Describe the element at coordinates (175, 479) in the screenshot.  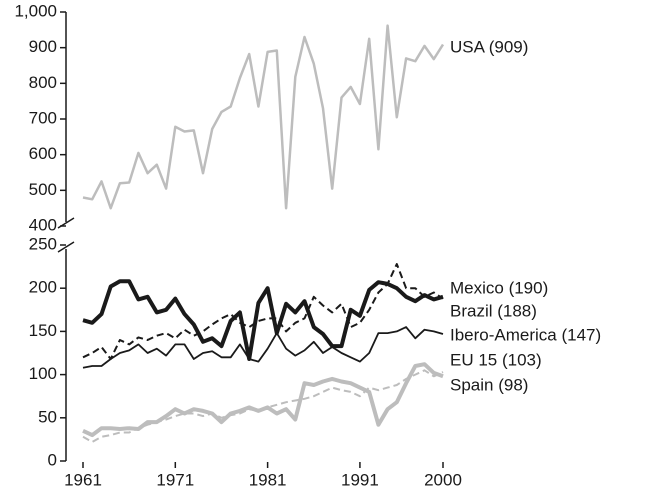
I see `x-tick-label: 1971` at that location.